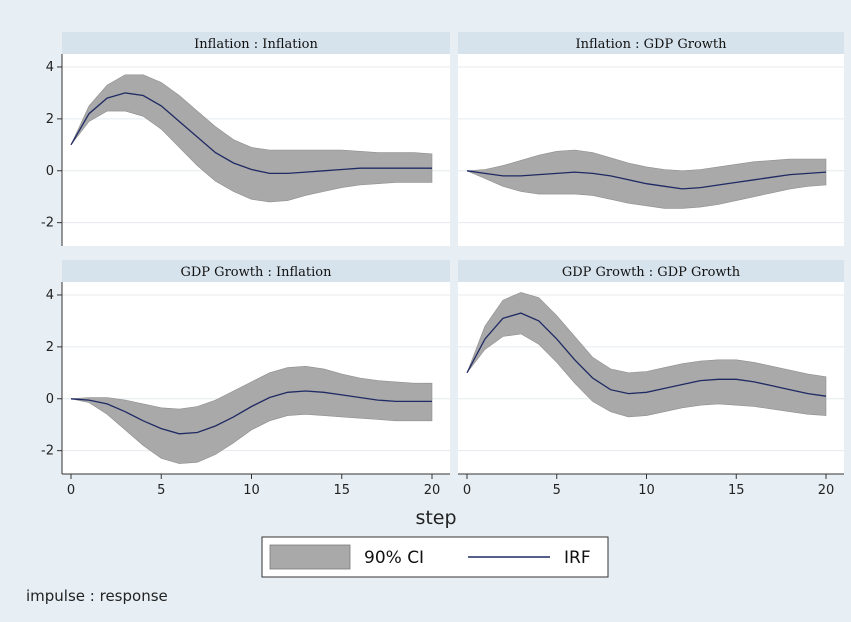  Describe the element at coordinates (577, 558) in the screenshot. I see `legend-irf-label: IRF` at that location.